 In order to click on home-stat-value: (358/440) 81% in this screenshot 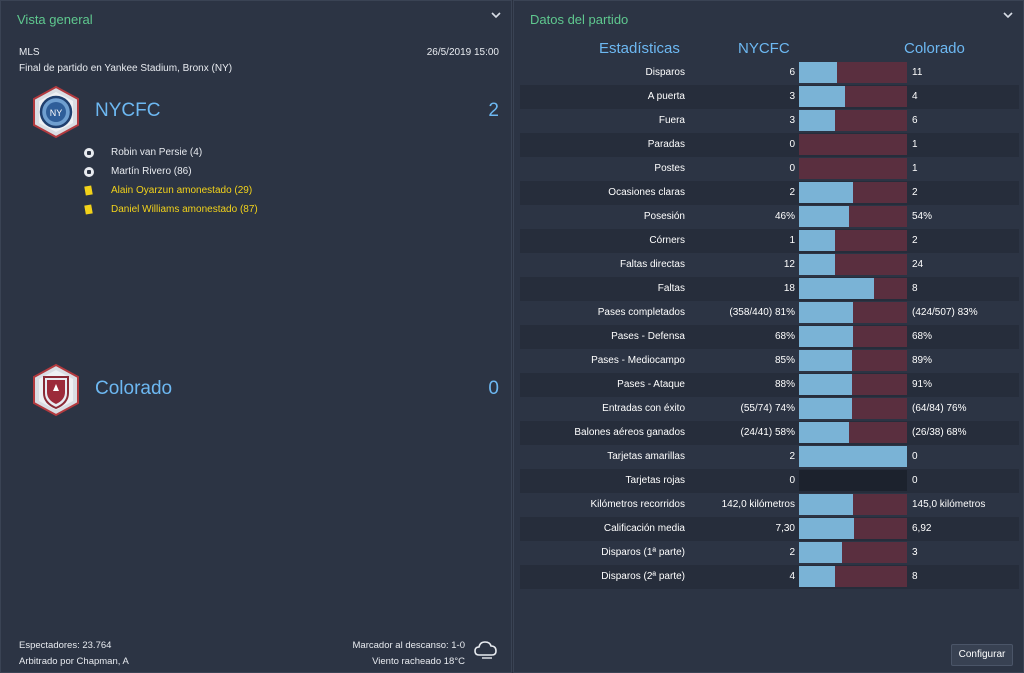, I will do `click(762, 312)`.